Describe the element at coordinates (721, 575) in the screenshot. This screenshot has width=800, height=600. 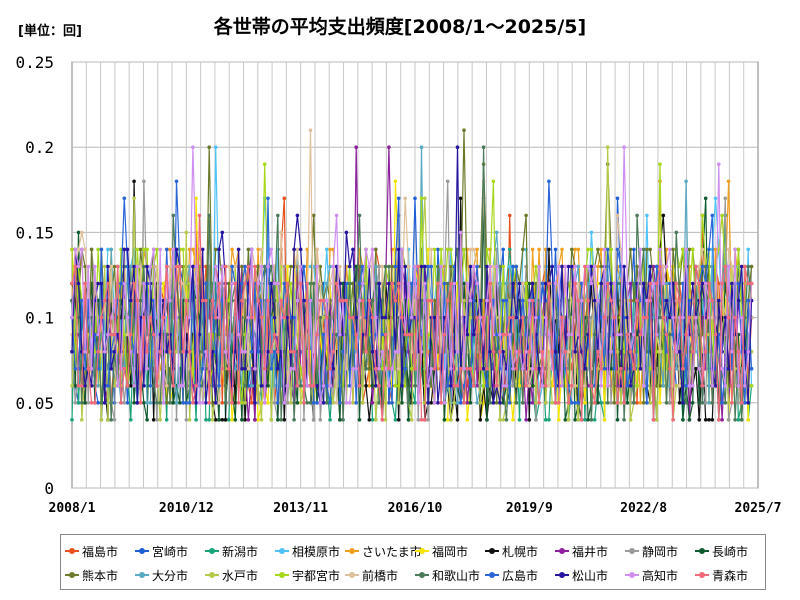
I see `legend-item: 青森市` at that location.